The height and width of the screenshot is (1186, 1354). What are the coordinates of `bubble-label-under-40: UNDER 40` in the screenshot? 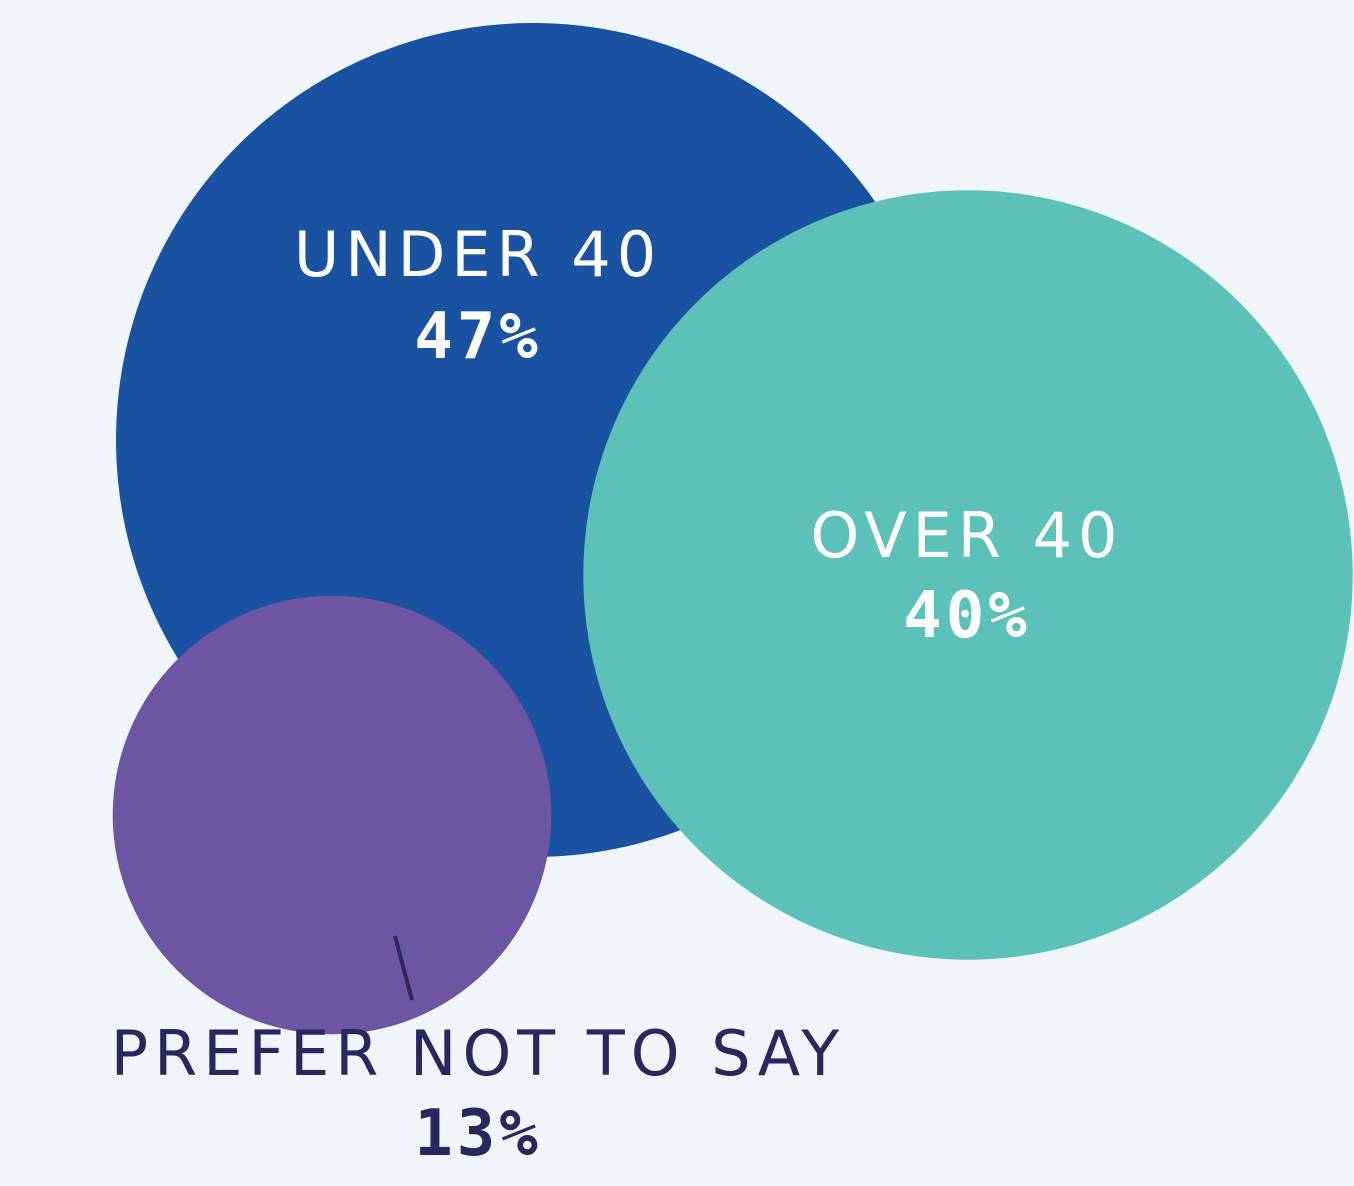 It's located at (478, 254).